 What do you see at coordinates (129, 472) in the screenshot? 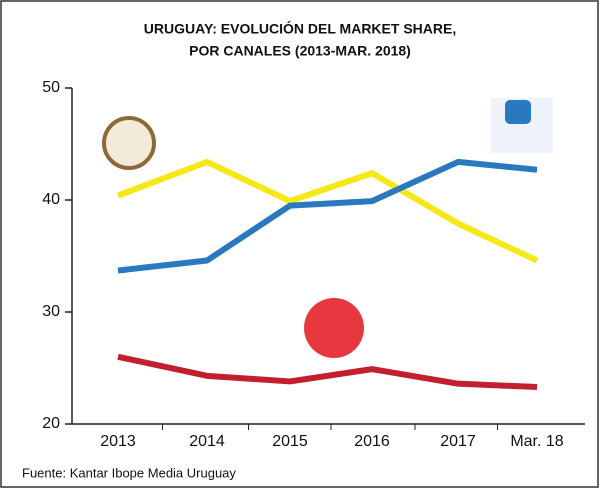
I see `source: Fuente: Kantar Ibope Media Uruguay` at bounding box center [129, 472].